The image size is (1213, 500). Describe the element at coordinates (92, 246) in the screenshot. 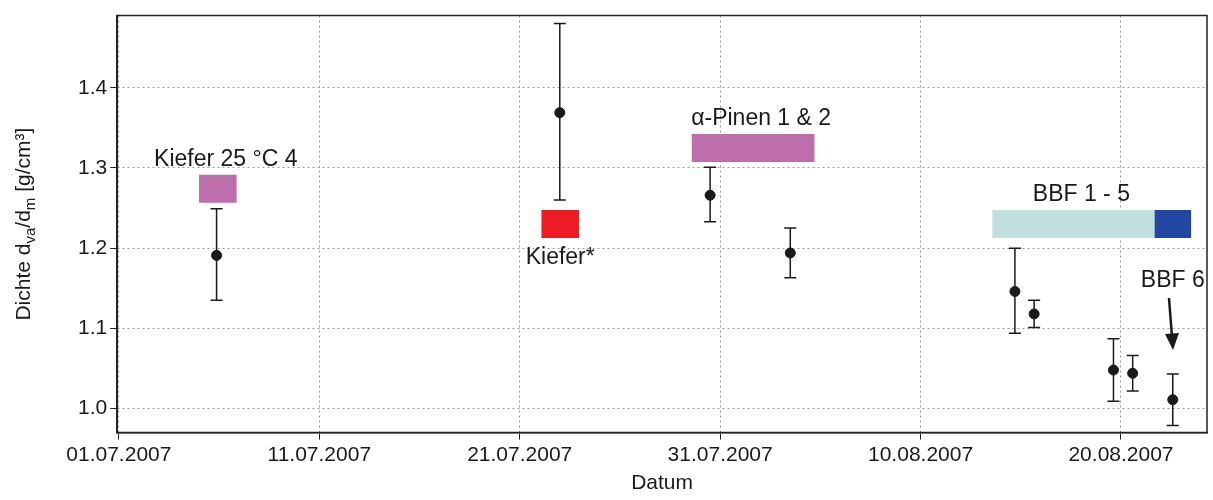

I see `y-tick-label: 1.2` at that location.